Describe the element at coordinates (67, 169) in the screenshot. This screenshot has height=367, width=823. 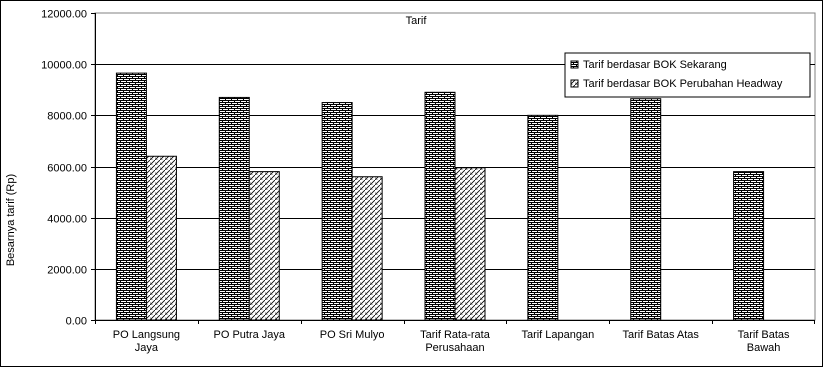
I see `y-tick-label: 6000.00` at that location.